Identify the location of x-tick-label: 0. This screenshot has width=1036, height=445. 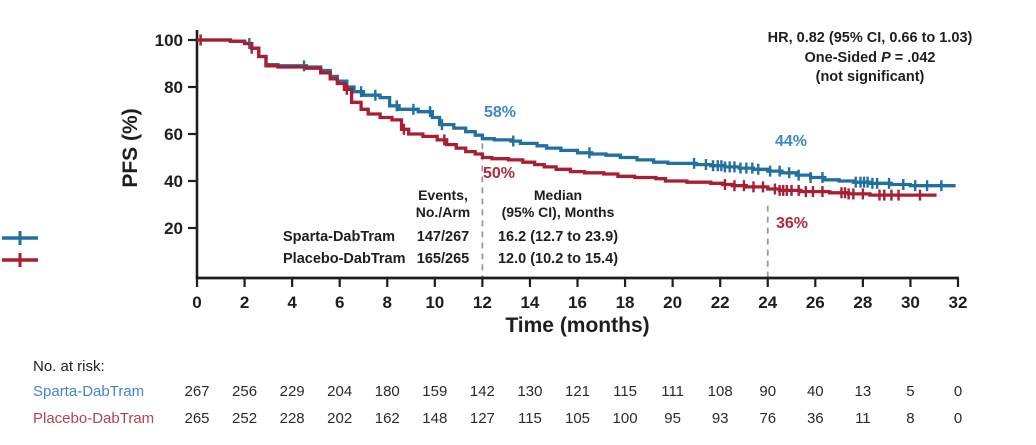
(196, 302).